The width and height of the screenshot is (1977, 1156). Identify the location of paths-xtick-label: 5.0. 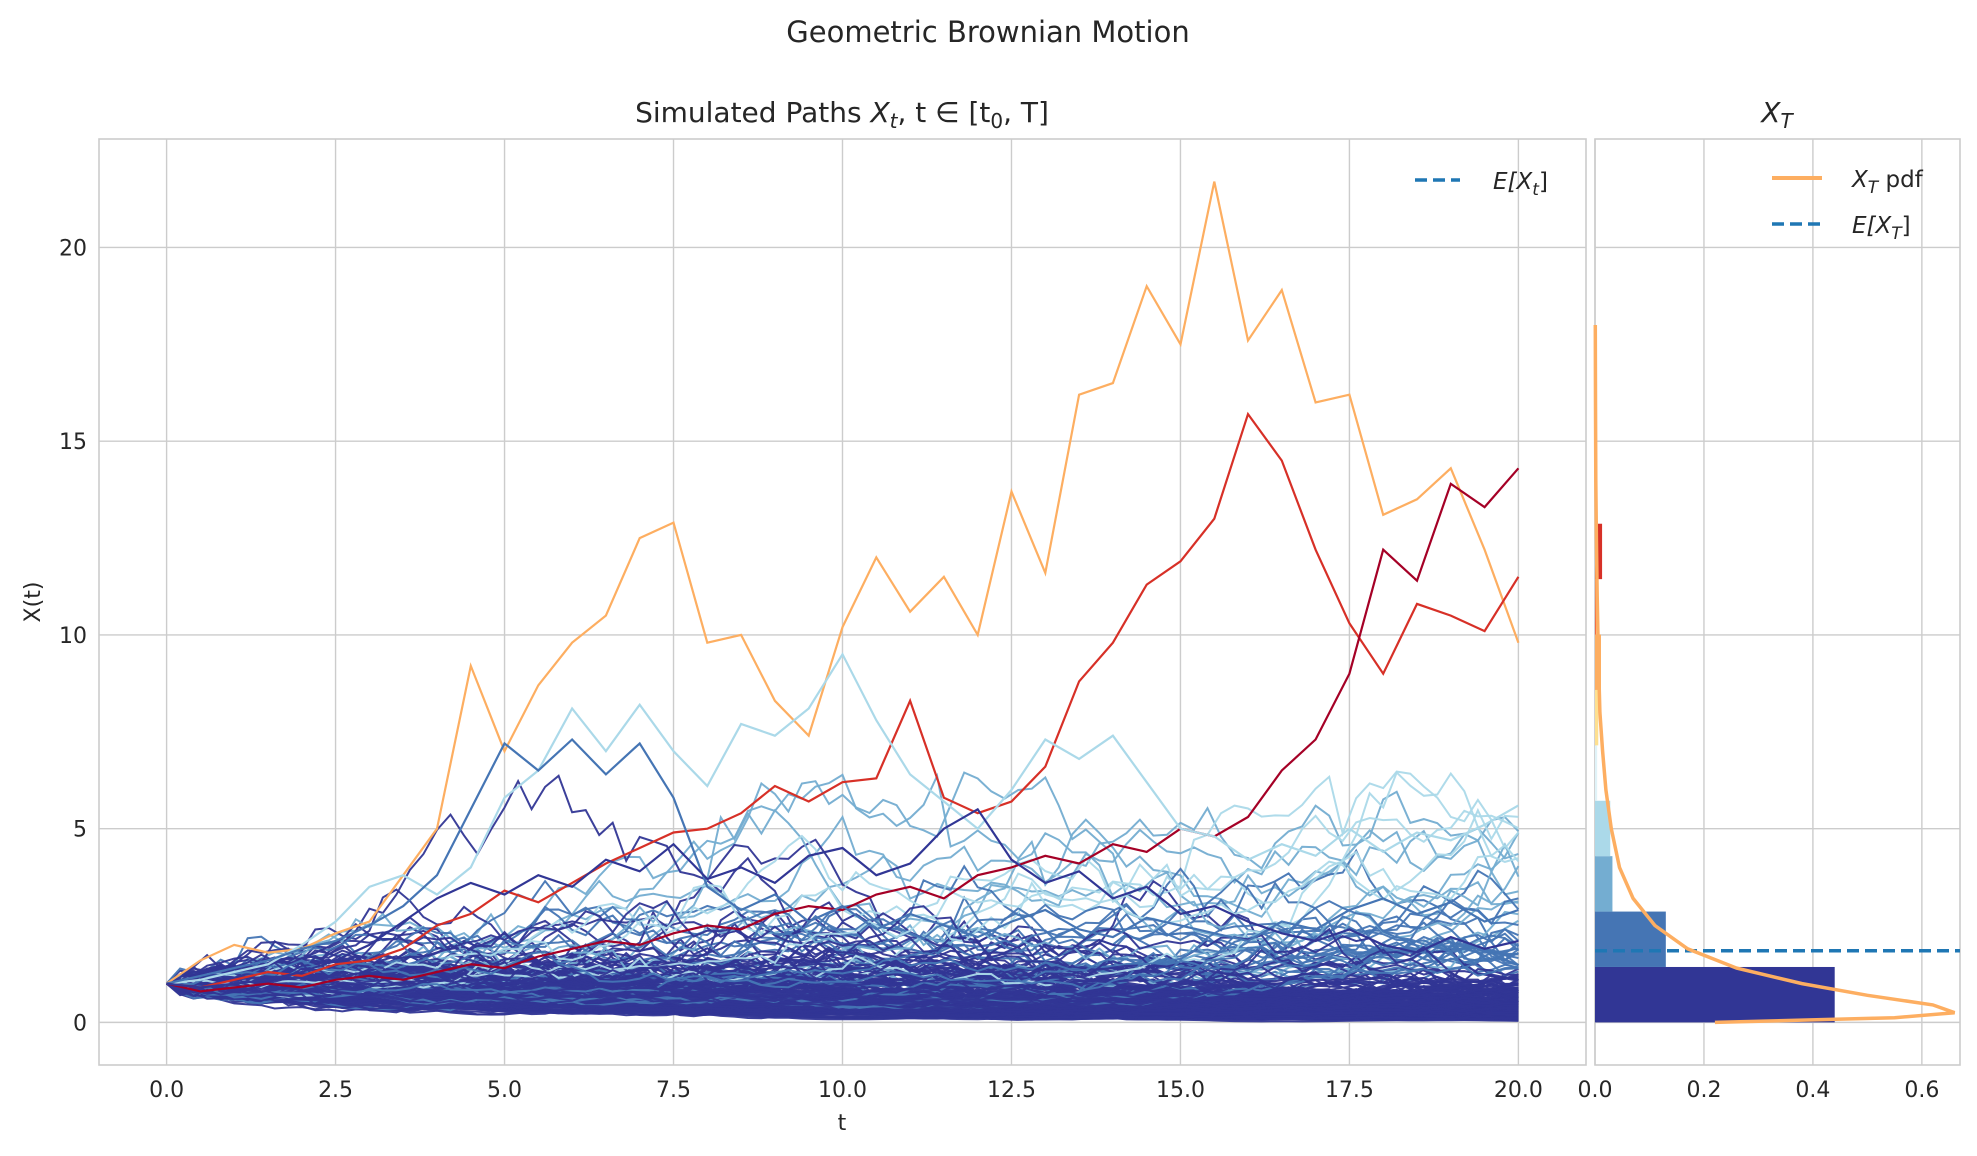
(504, 1090).